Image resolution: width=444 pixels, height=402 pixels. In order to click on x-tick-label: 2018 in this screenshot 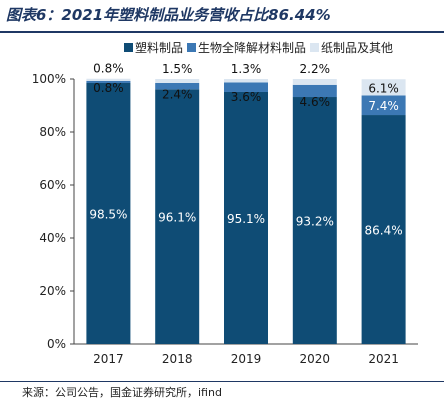, I will do `click(177, 359)`.